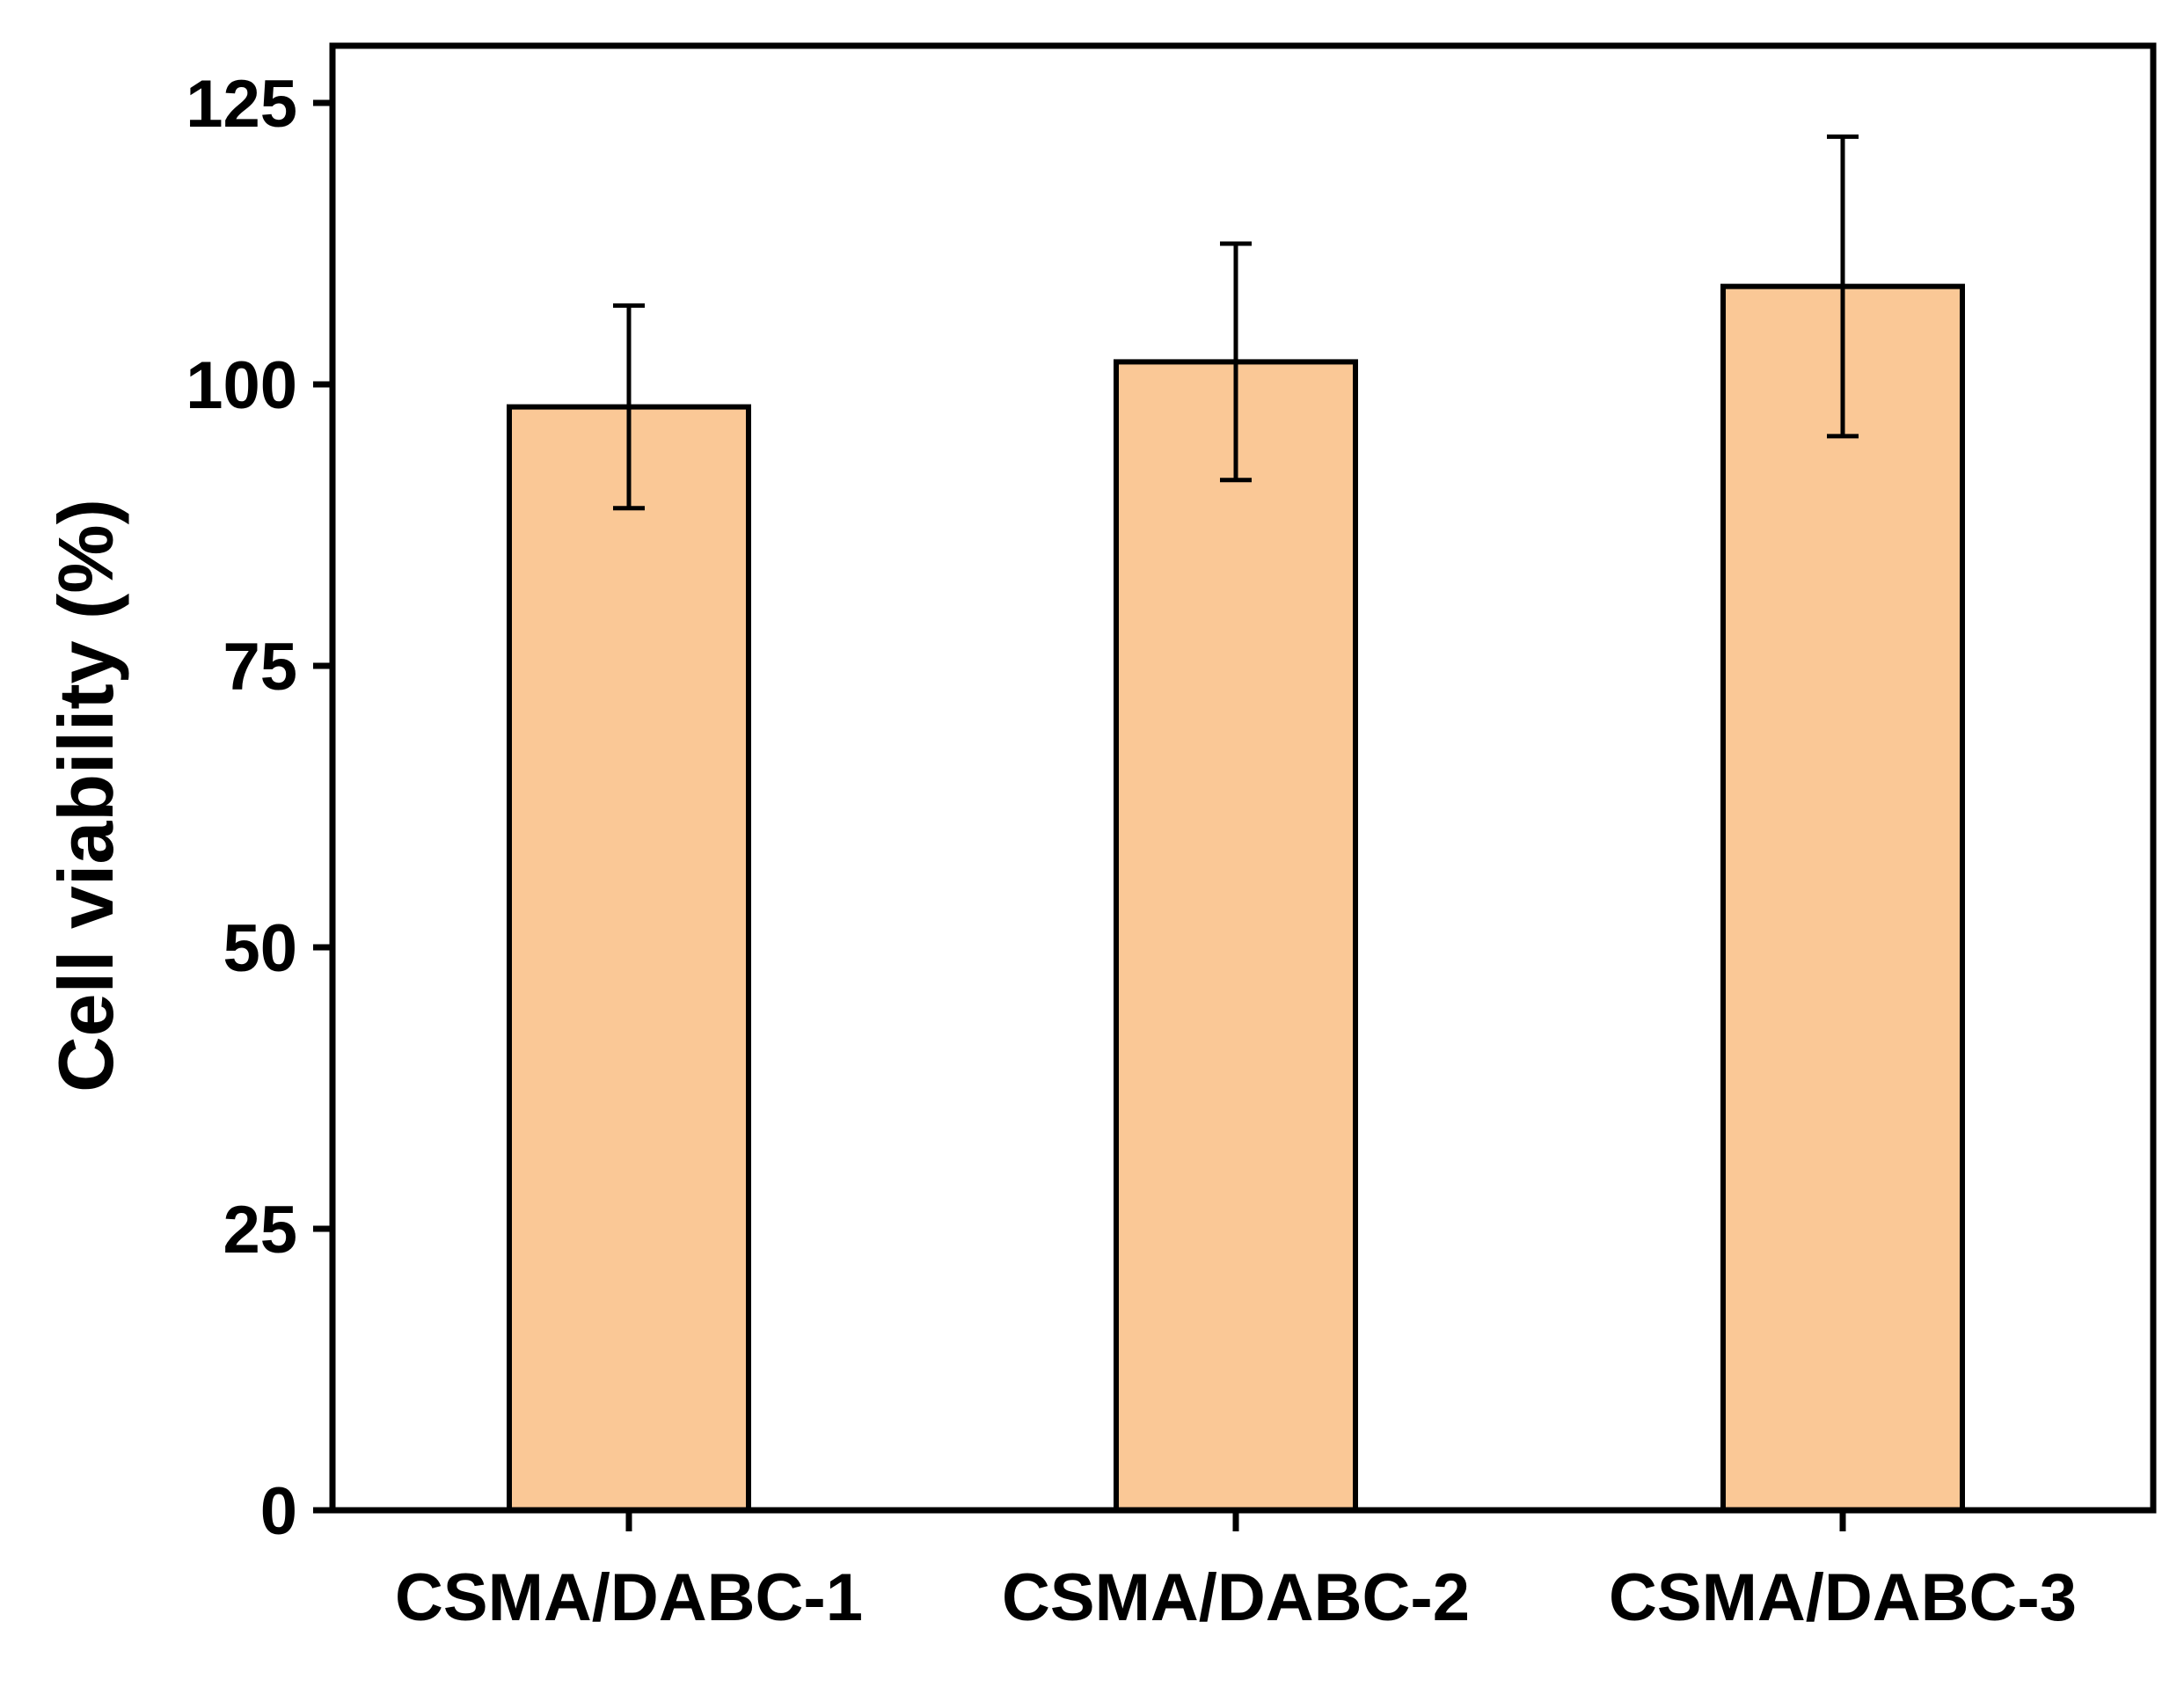 The image size is (2184, 1702). What do you see at coordinates (260, 948) in the screenshot?
I see `y-tick-label: 50` at bounding box center [260, 948].